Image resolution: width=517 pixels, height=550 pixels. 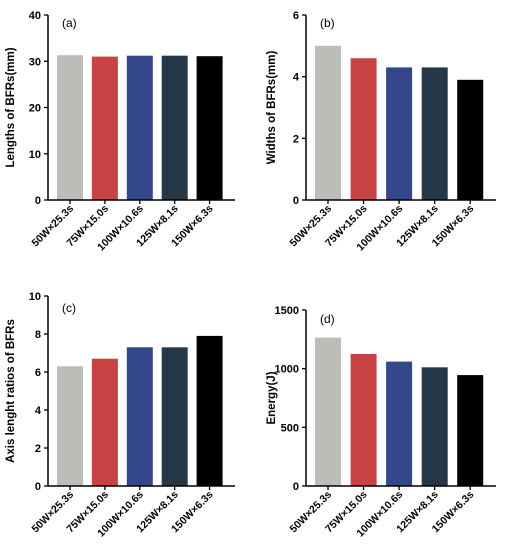 What do you see at coordinates (11, 107) in the screenshot?
I see `y-axis-label: Lengths of BFRs(mm)` at bounding box center [11, 107].